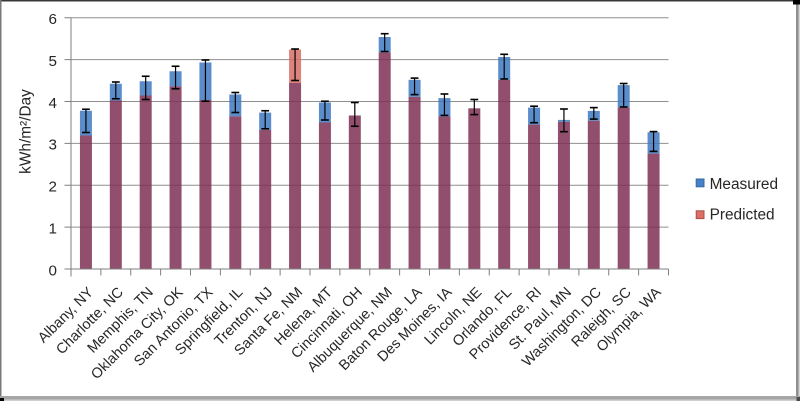 The image size is (800, 406). I want to click on svg-text: Predicted, so click(742, 214).